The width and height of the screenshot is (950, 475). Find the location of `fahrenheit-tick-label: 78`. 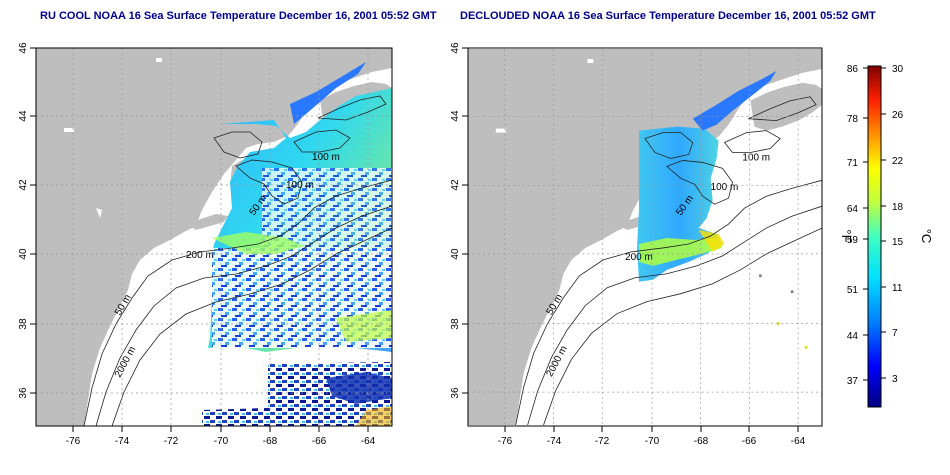

fahrenheit-tick-label: 78 is located at coordinates (853, 119).